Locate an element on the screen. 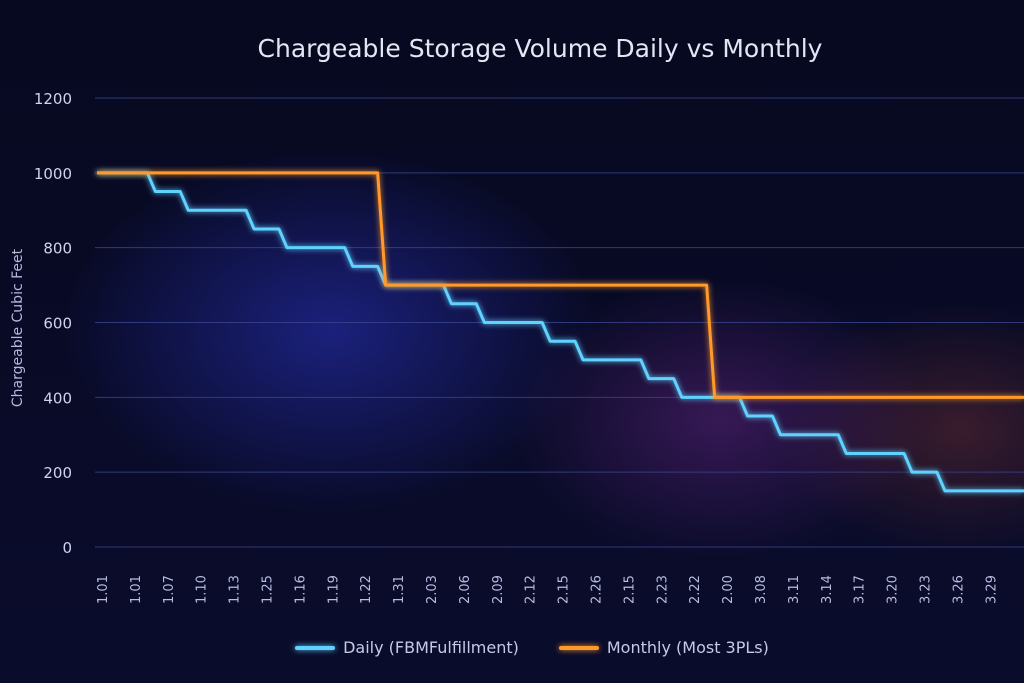 This screenshot has height=683, width=1024. x-tick-label: 2.09 is located at coordinates (498, 589).